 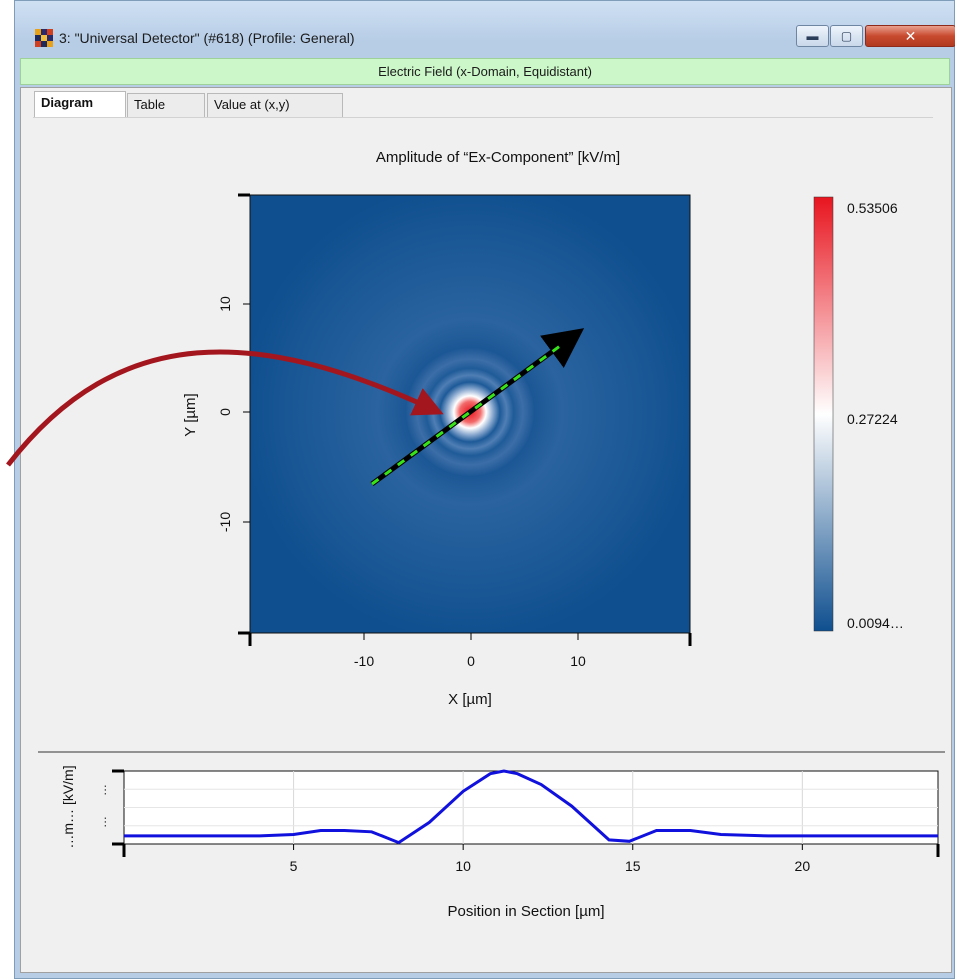 What do you see at coordinates (166, 105) in the screenshot?
I see `tab-table: Table` at bounding box center [166, 105].